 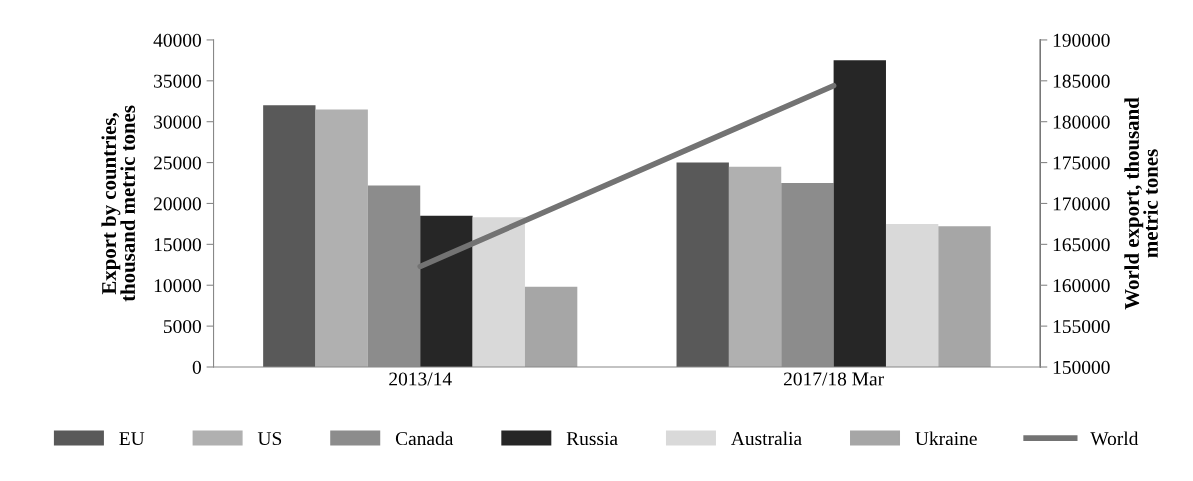 What do you see at coordinates (132, 439) in the screenshot?
I see `legend-label: EU` at bounding box center [132, 439].